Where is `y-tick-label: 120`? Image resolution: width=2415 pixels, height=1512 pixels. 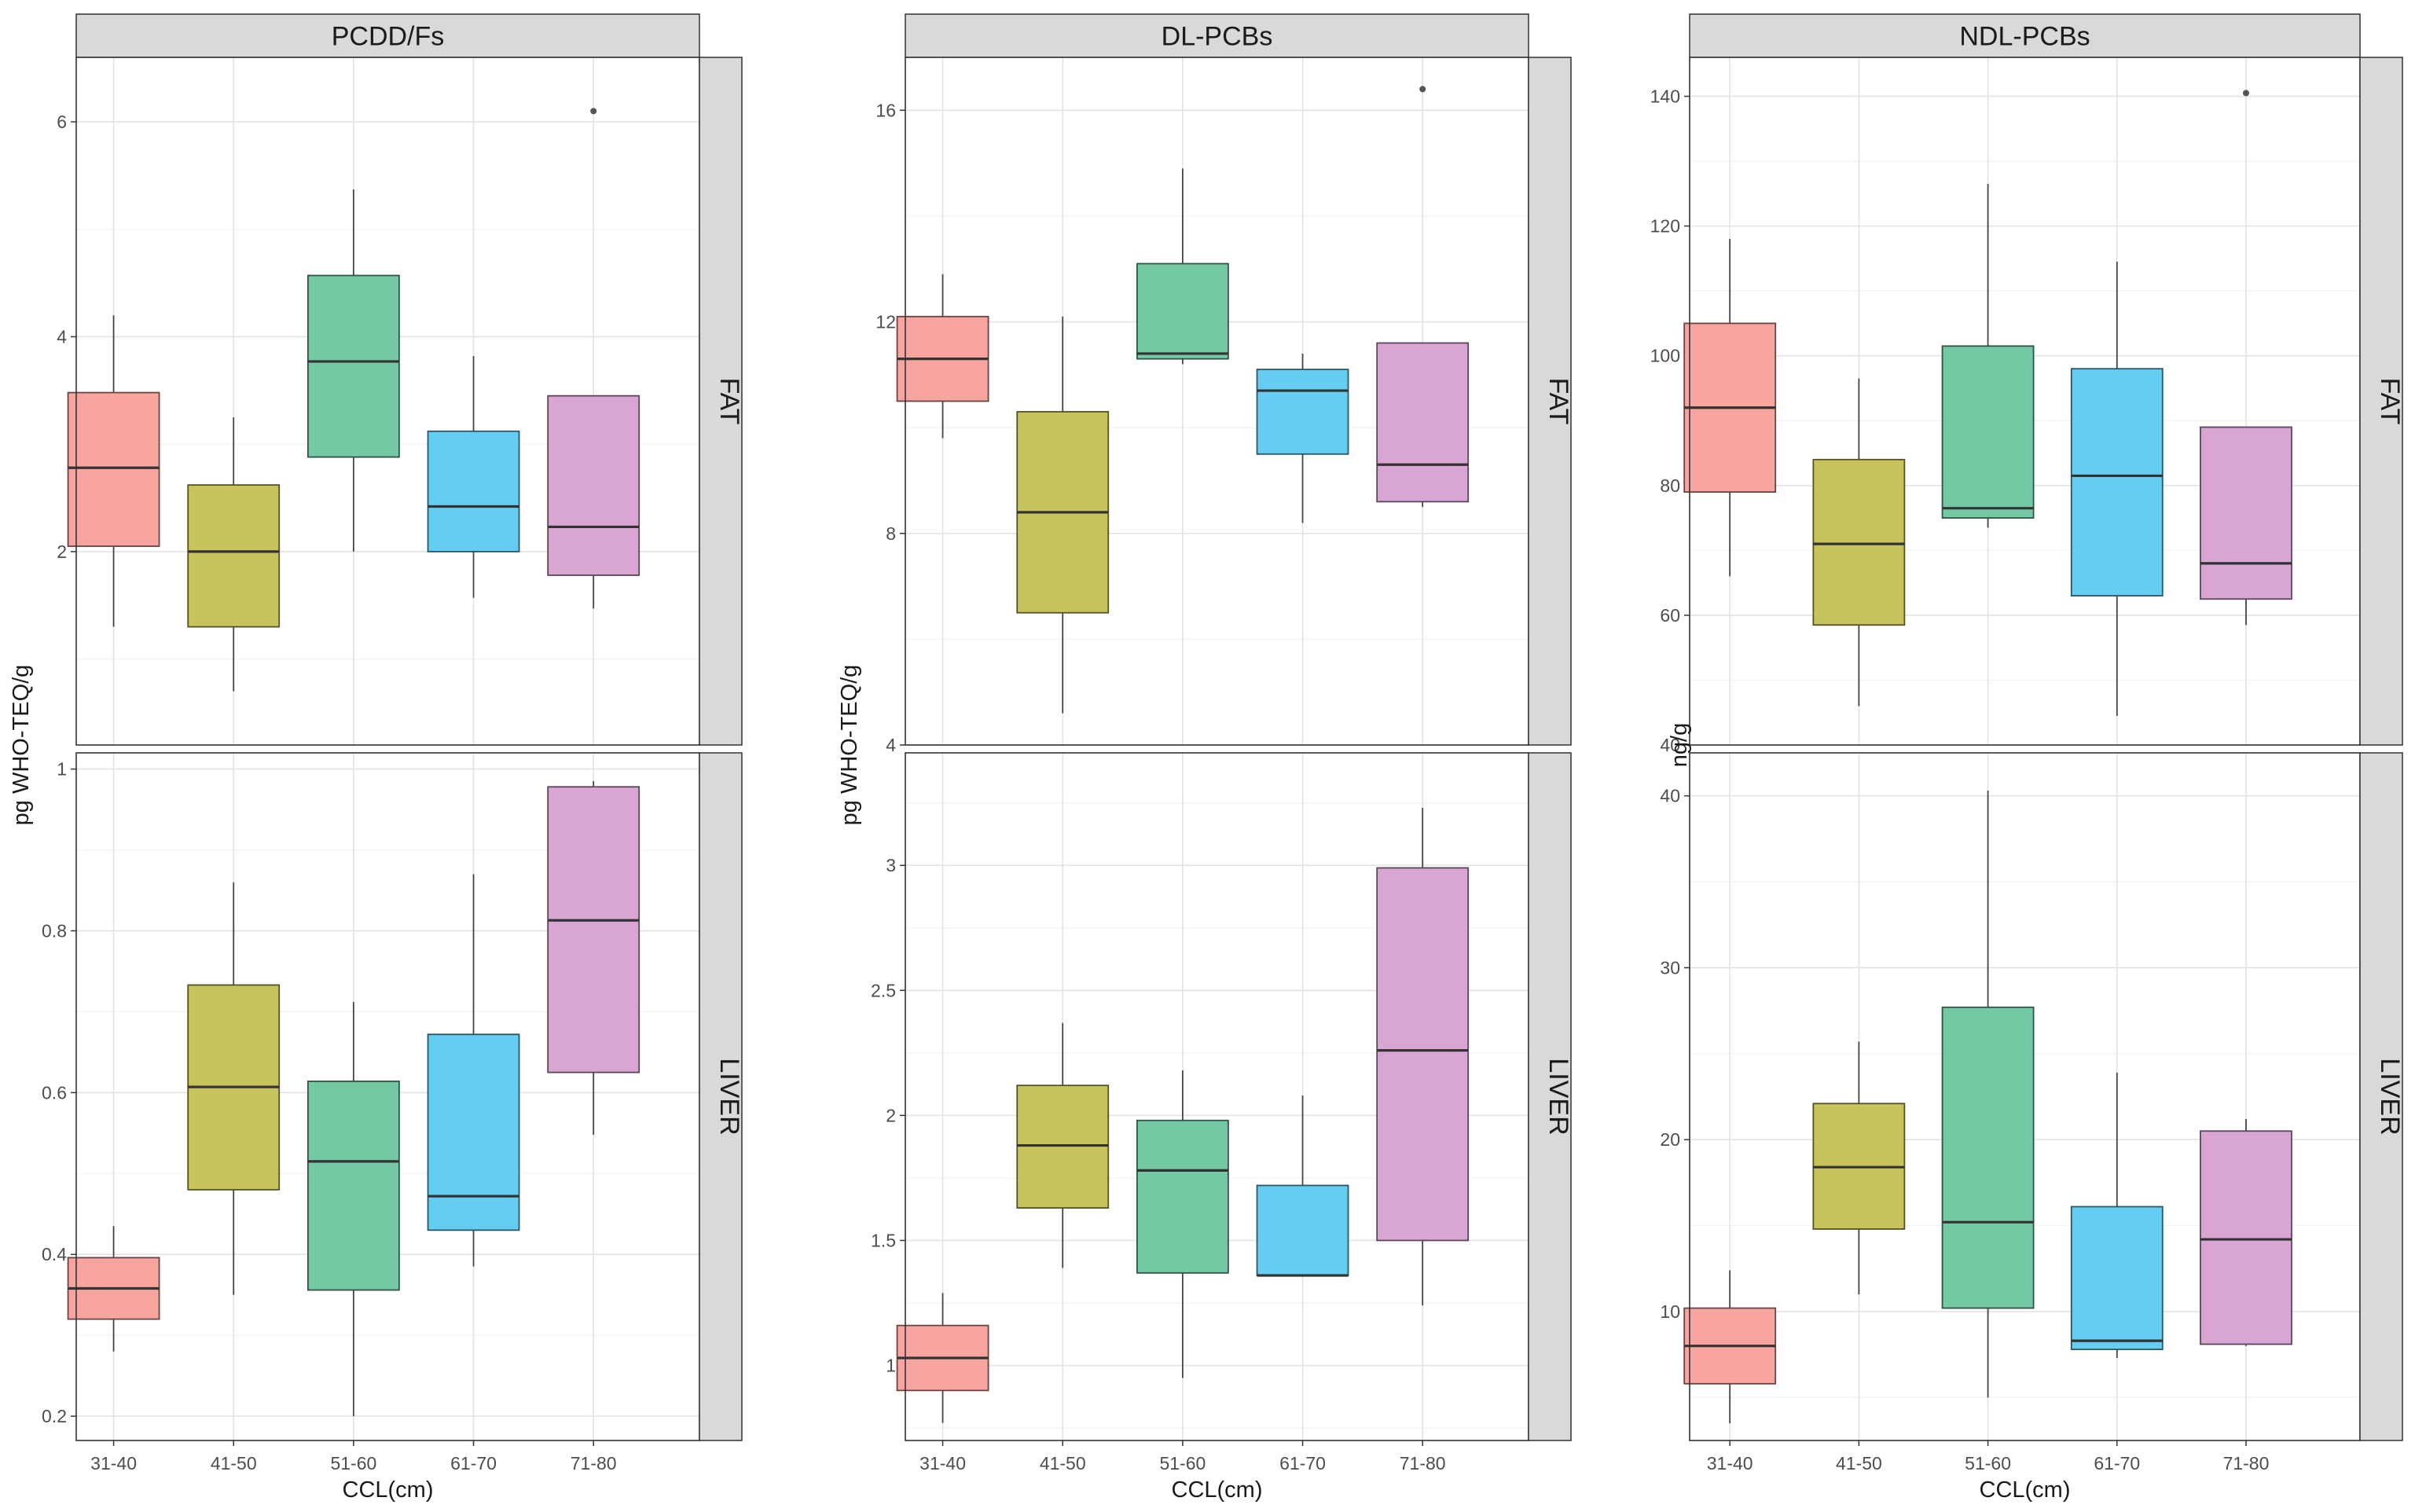
y-tick-label: 120 is located at coordinates (1665, 227).